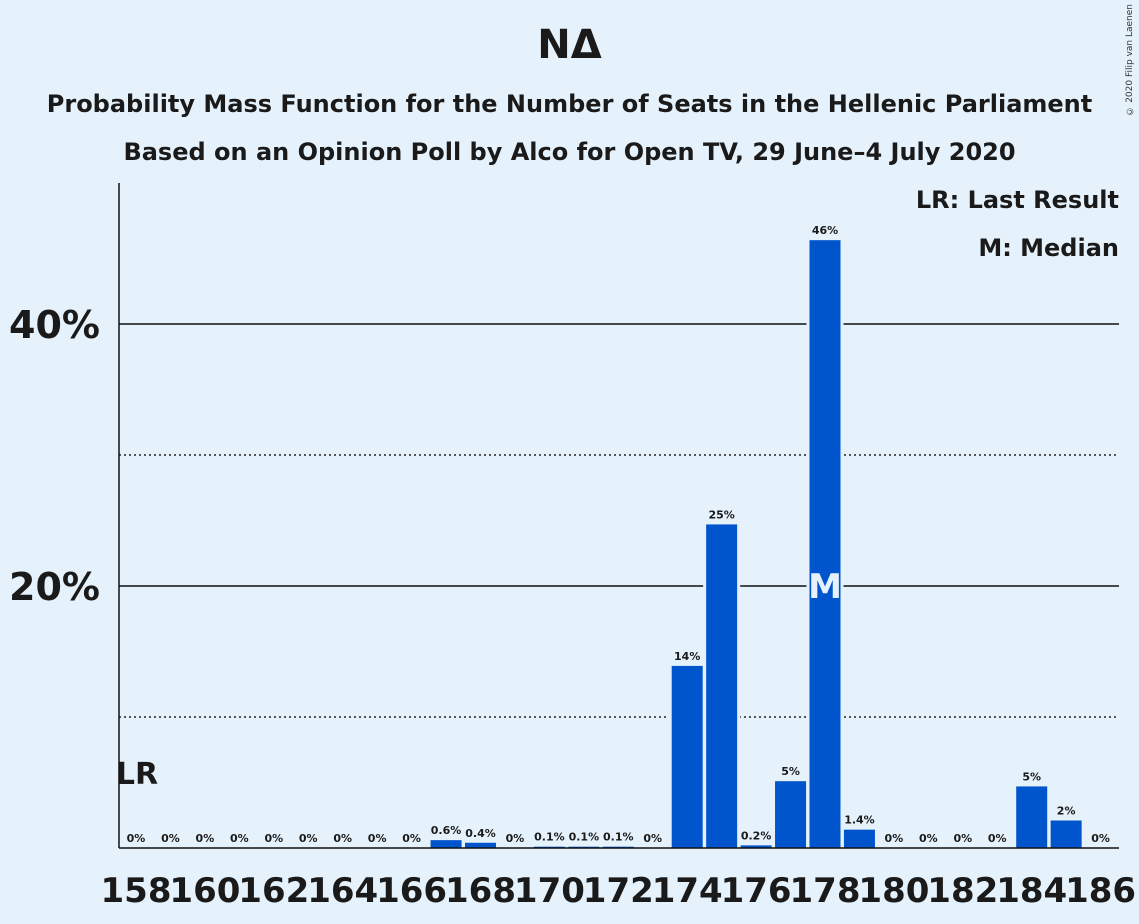  What do you see at coordinates (825, 230) in the screenshot?
I see `bar-value-label: 46%` at bounding box center [825, 230].